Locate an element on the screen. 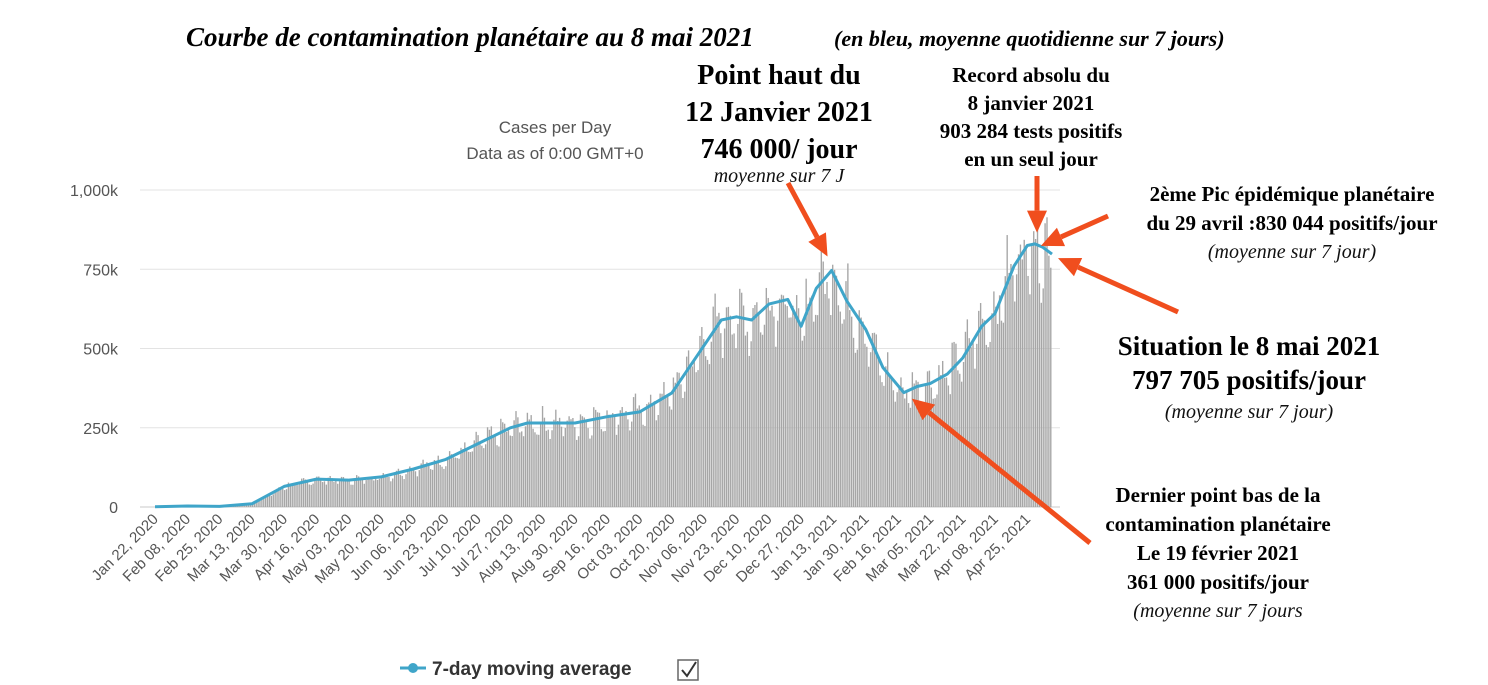  annotation-note: (moyenne sur 7 jour) is located at coordinates (1292, 252).